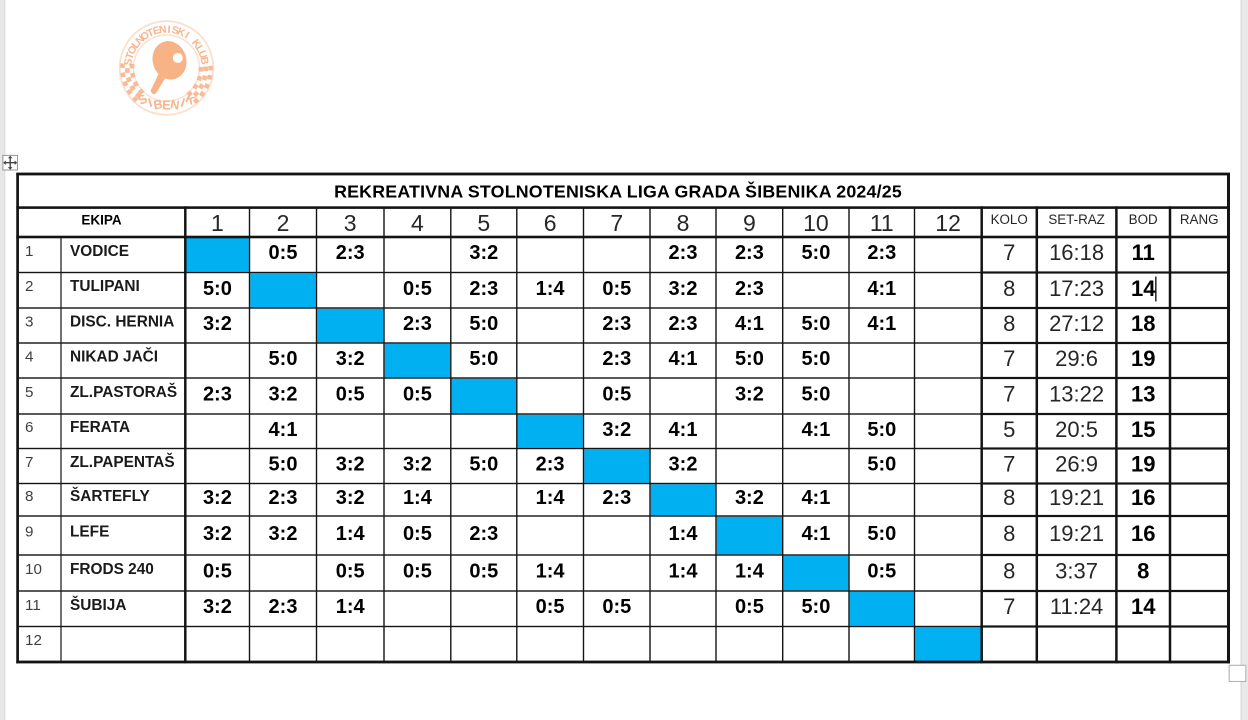  Describe the element at coordinates (1076, 252) in the screenshot. I see `svg-text: 16:18` at that location.